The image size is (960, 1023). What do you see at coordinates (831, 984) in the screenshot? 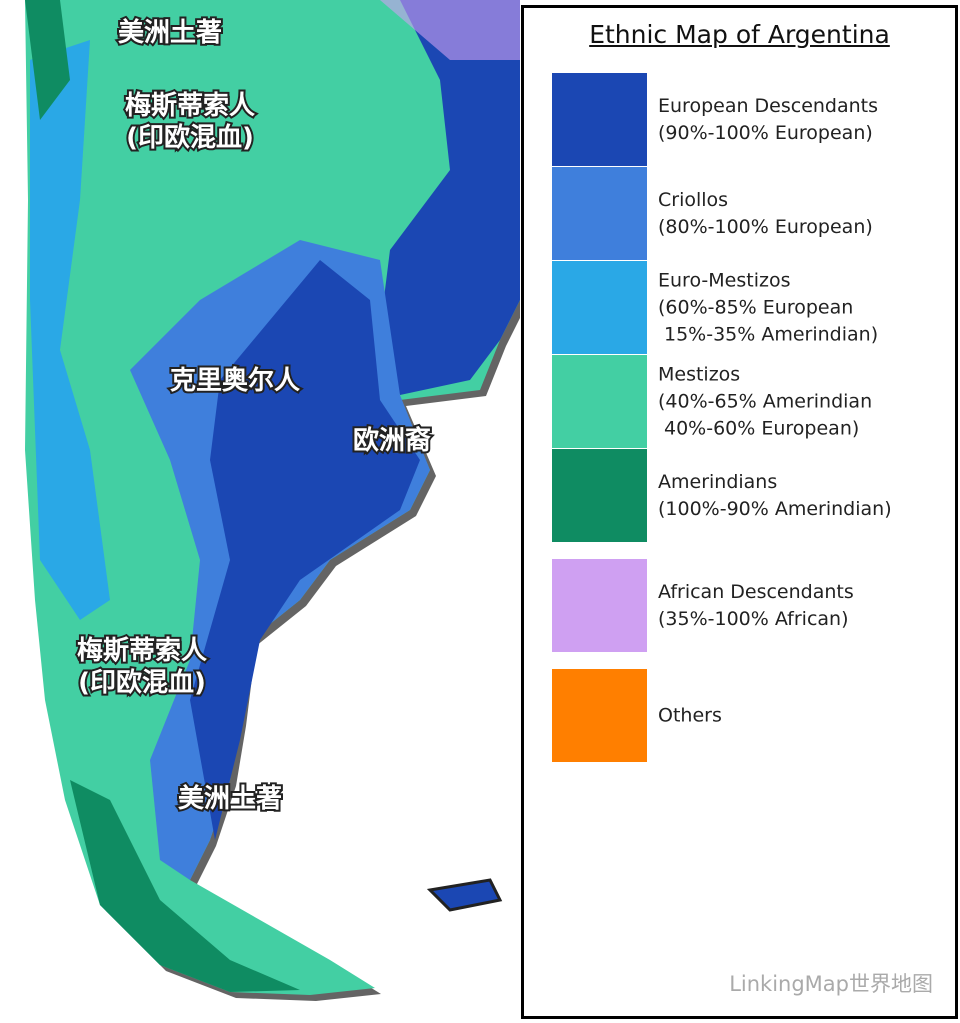
I see `watermark: LinkingMap世界地图` at bounding box center [831, 984].